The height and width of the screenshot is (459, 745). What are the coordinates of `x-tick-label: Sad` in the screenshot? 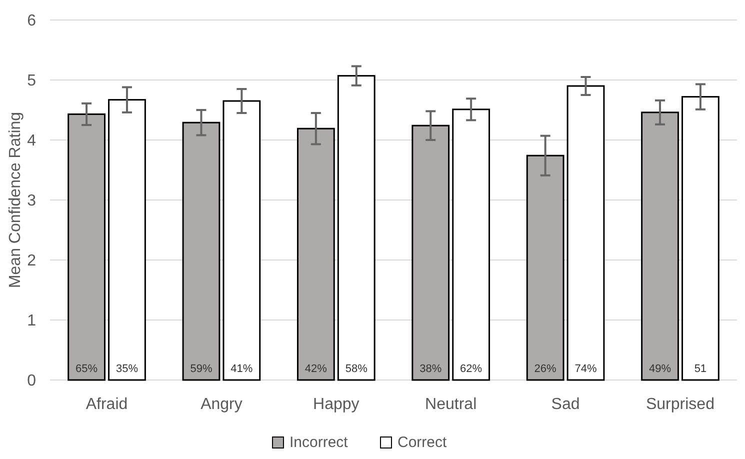 It's located at (565, 404).